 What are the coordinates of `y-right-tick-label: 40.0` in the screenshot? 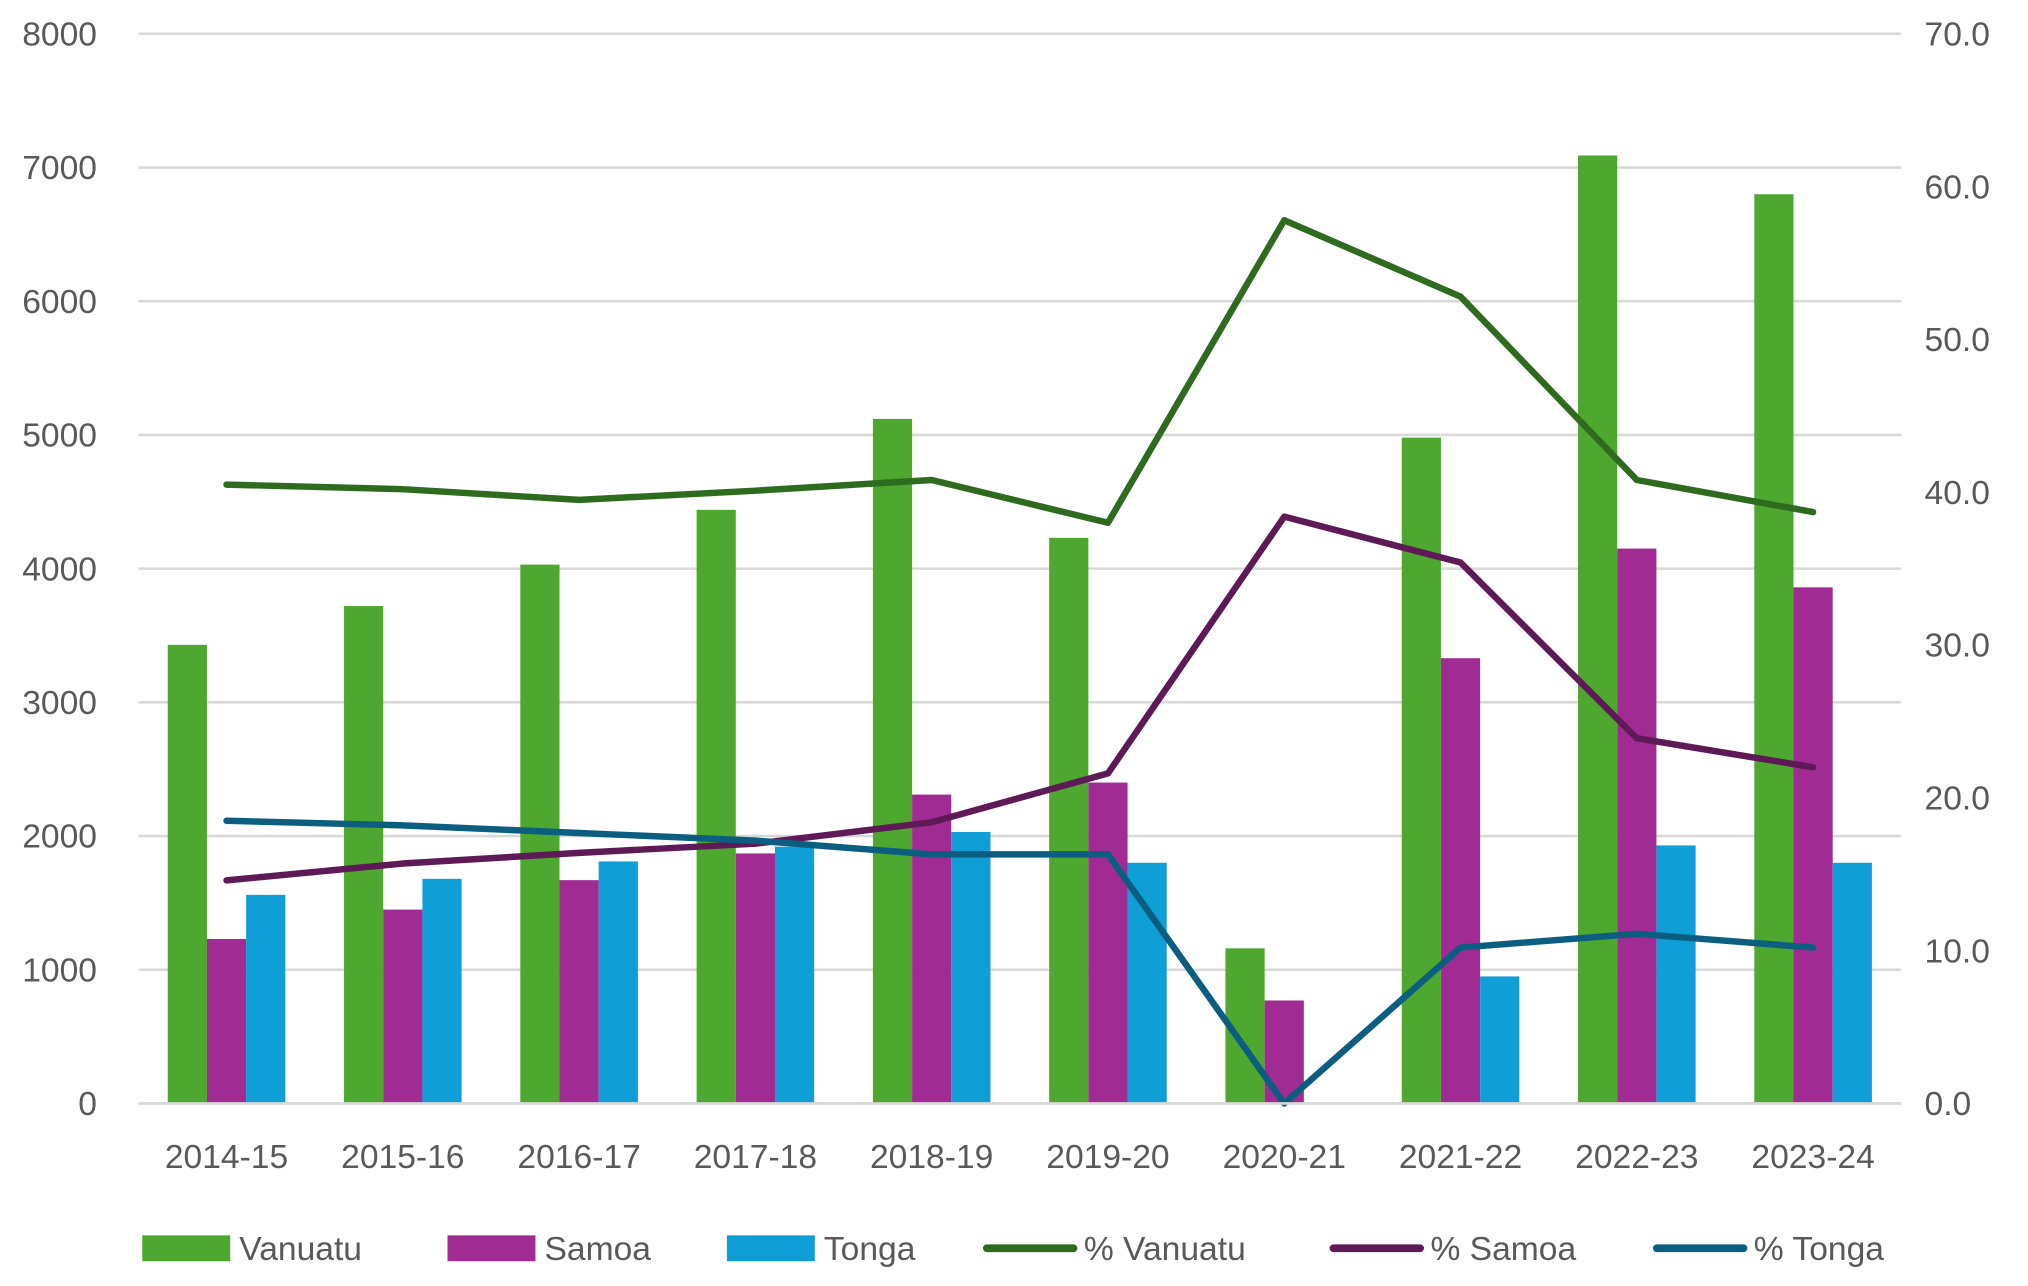 It's located at (1957, 493).